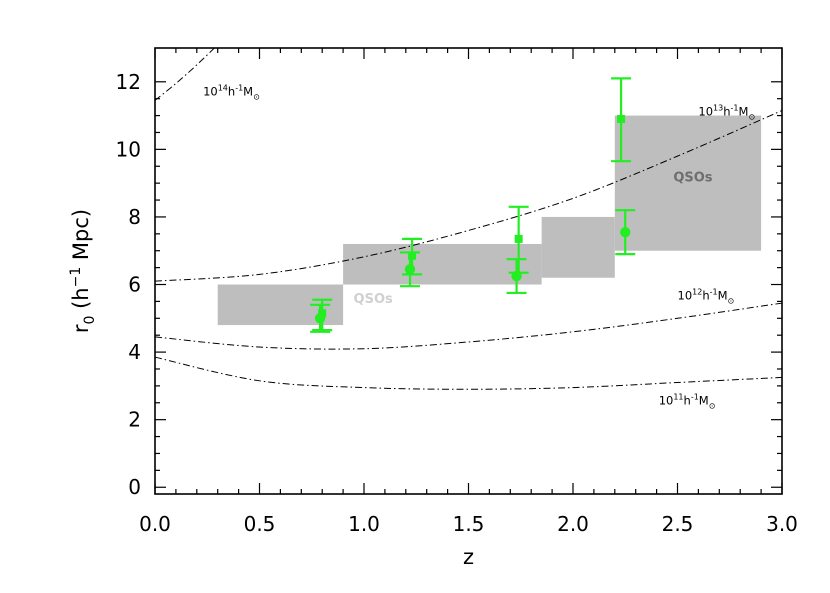 The width and height of the screenshot is (830, 593). I want to click on y-tick-label: 10, so click(128, 149).